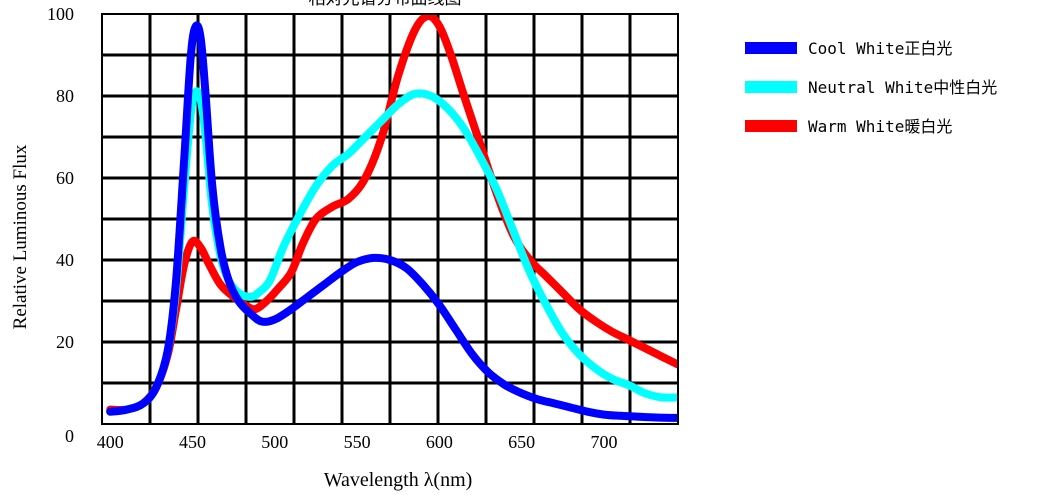  I want to click on legend-label-warm-white: Warm White暖白光, so click(880, 126).